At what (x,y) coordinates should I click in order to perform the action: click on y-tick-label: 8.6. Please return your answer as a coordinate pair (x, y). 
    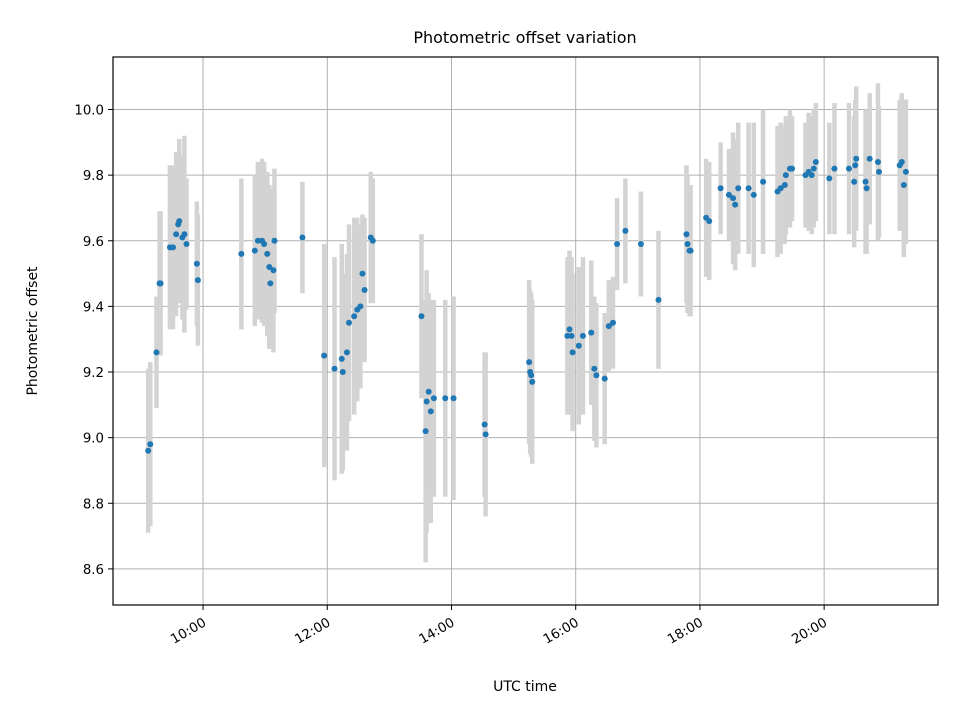
    Looking at the image, I should click on (93, 570).